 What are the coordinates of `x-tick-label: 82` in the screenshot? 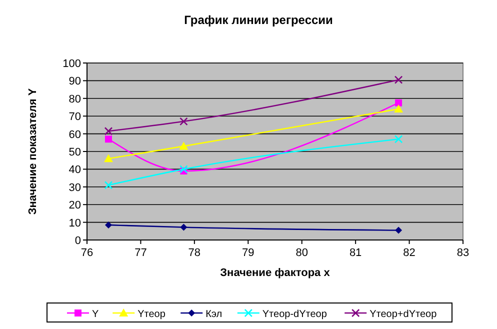 It's located at (409, 253).